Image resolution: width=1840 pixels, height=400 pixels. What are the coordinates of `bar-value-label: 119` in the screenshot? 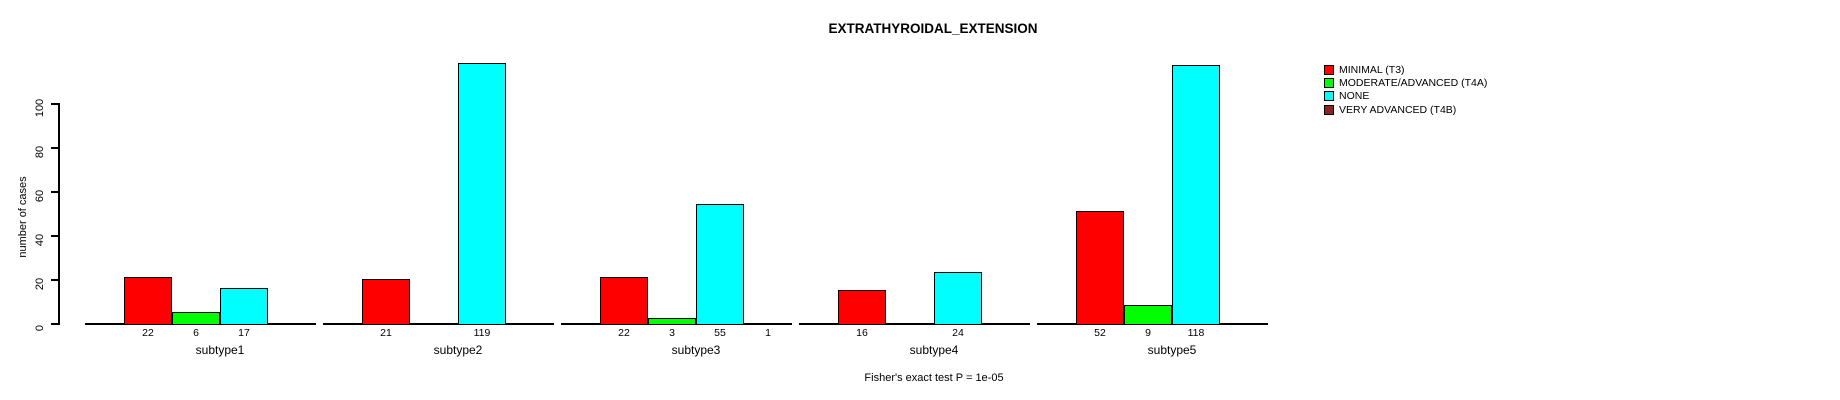 It's located at (482, 333).